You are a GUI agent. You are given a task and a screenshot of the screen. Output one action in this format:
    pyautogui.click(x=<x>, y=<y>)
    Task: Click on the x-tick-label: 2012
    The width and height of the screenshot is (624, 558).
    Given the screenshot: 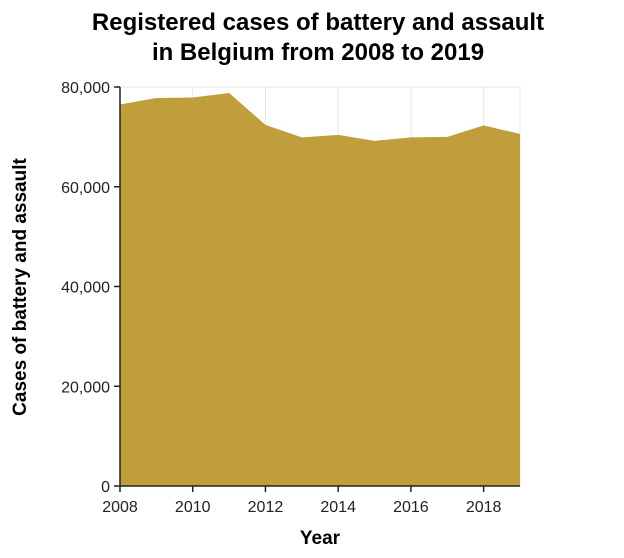 What is the action you would take?
    pyautogui.click(x=266, y=507)
    